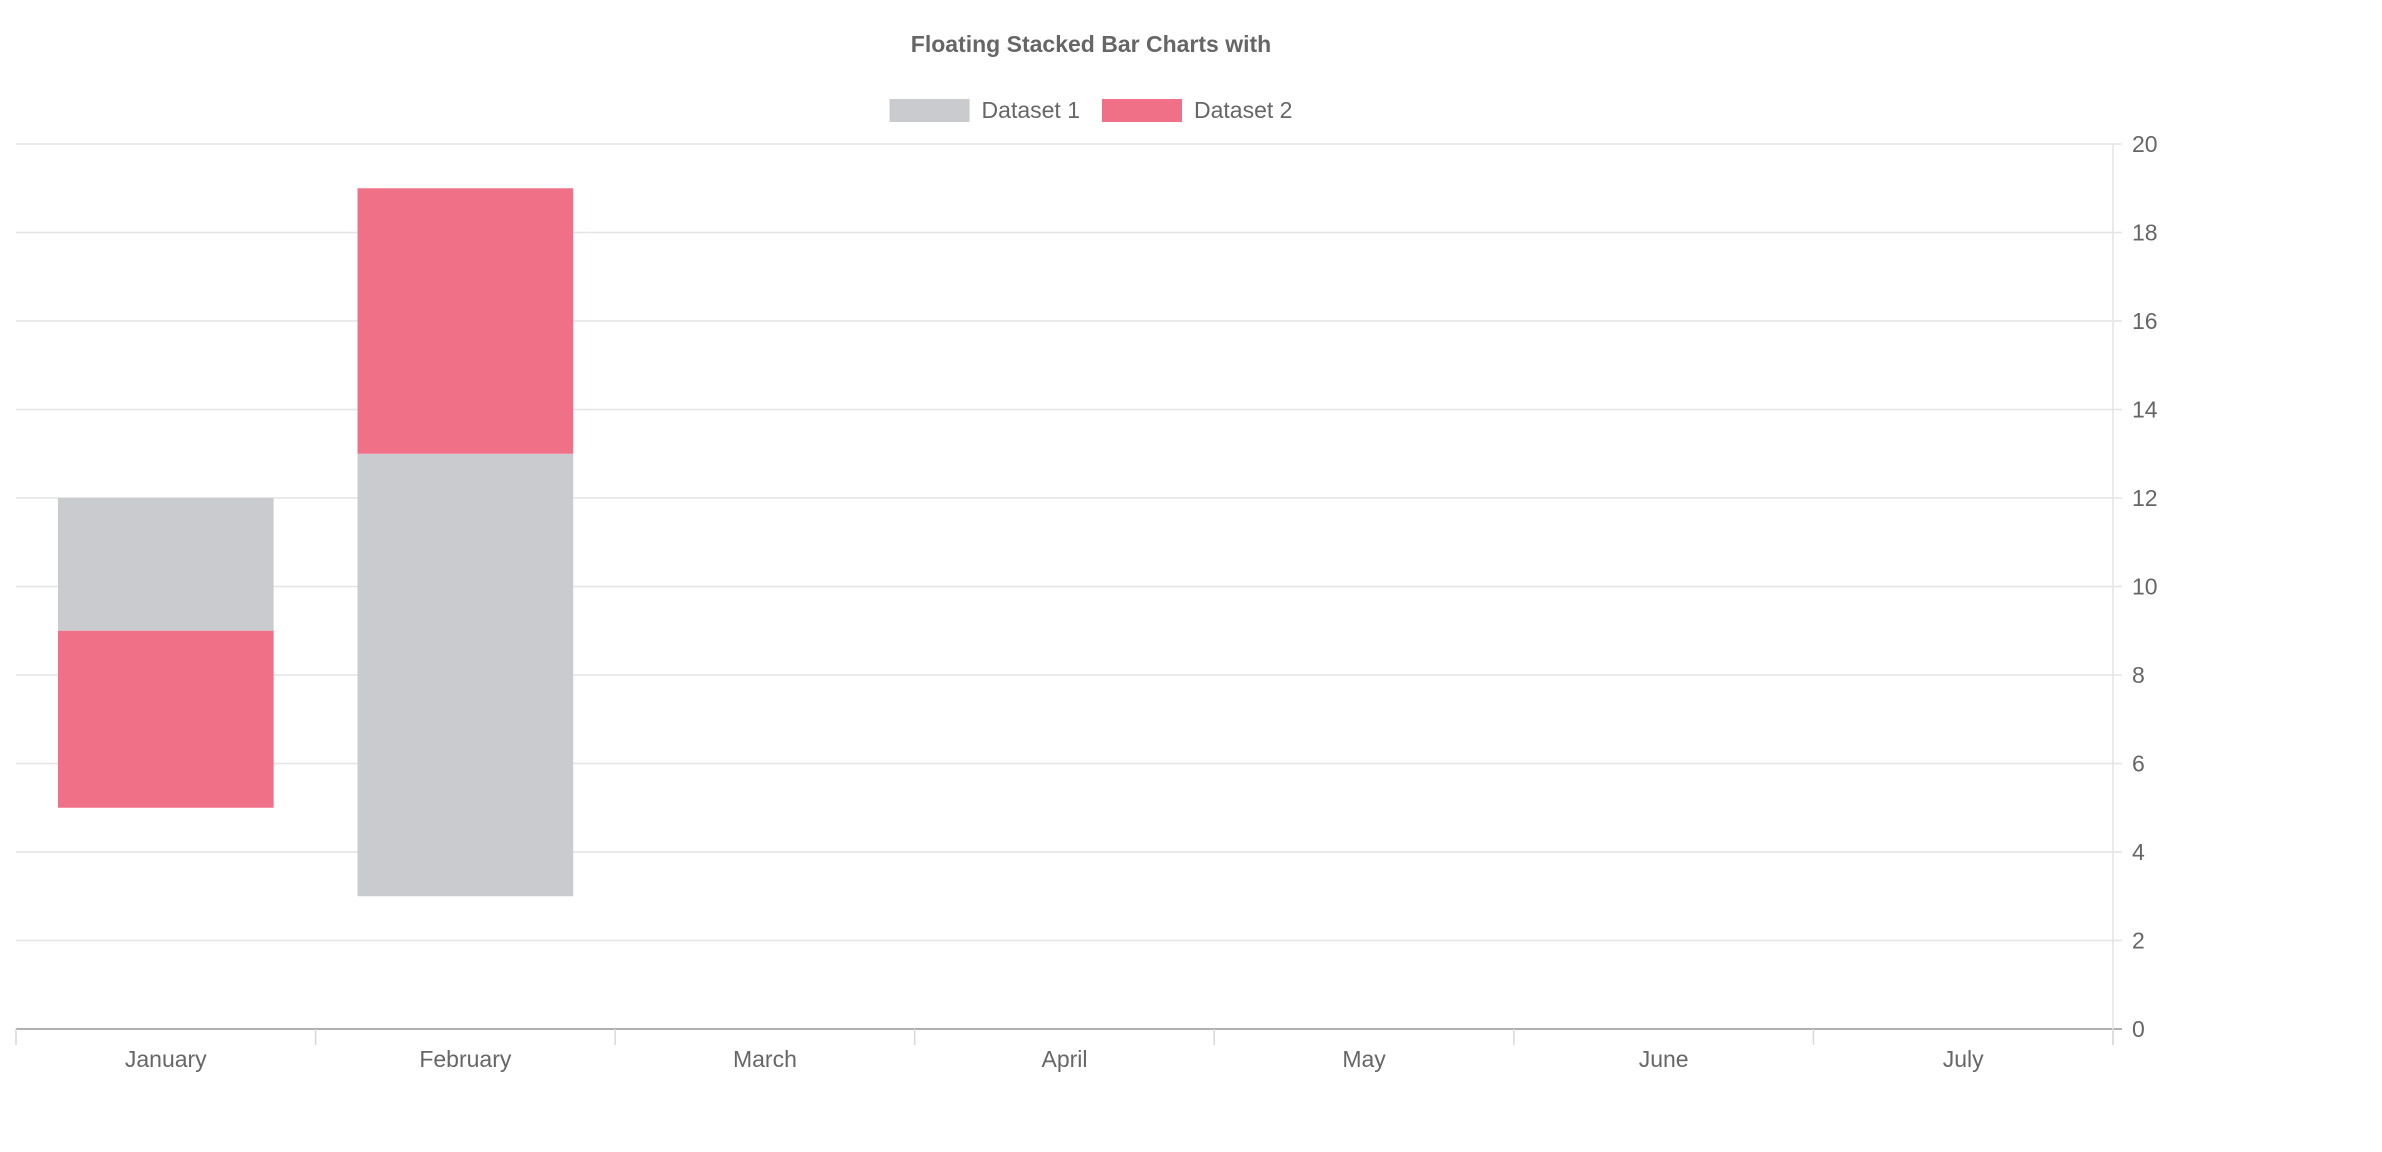 The image size is (2382, 1152). What do you see at coordinates (166, 1059) in the screenshot?
I see `x-tick-label: January` at bounding box center [166, 1059].